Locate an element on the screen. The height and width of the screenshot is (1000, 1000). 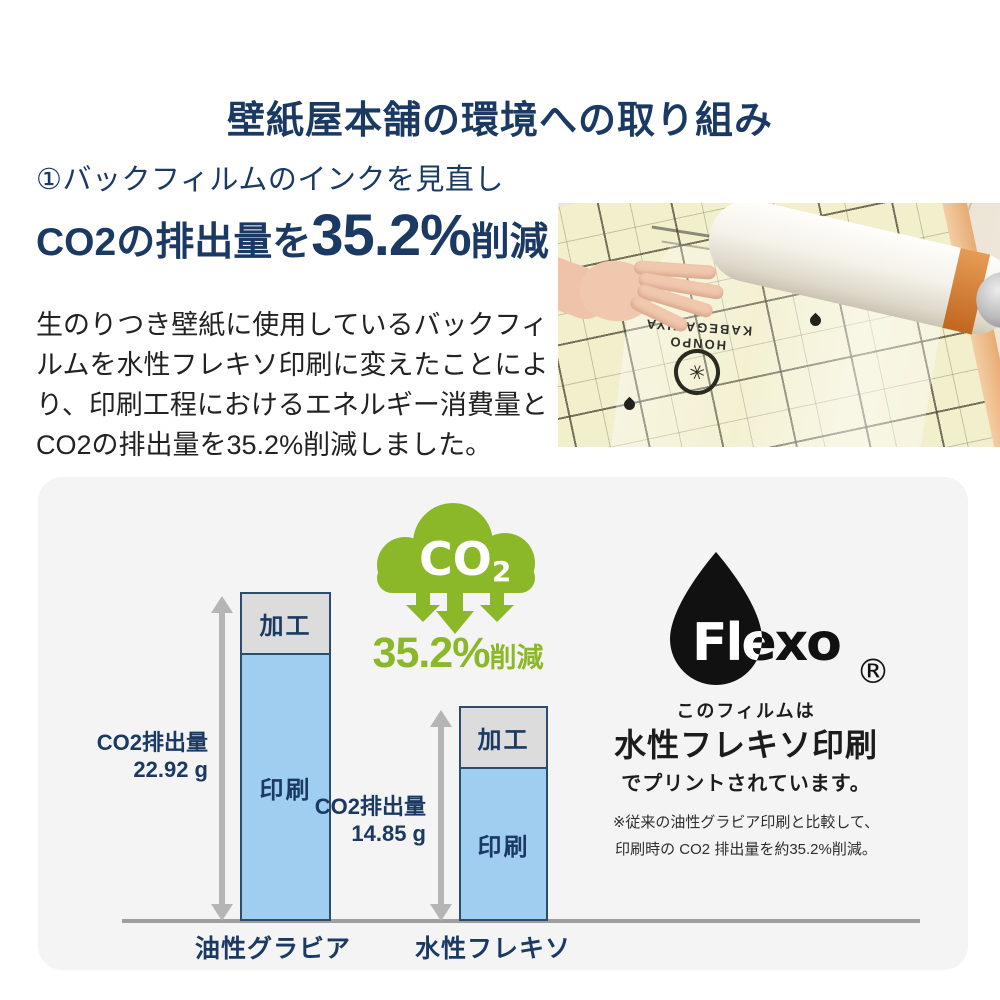
registered-mark: ® is located at coordinates (873, 671).